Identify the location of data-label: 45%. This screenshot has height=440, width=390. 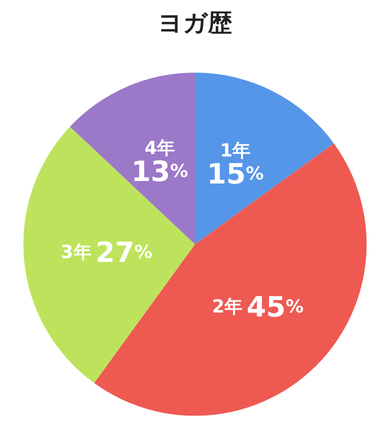
(275, 307).